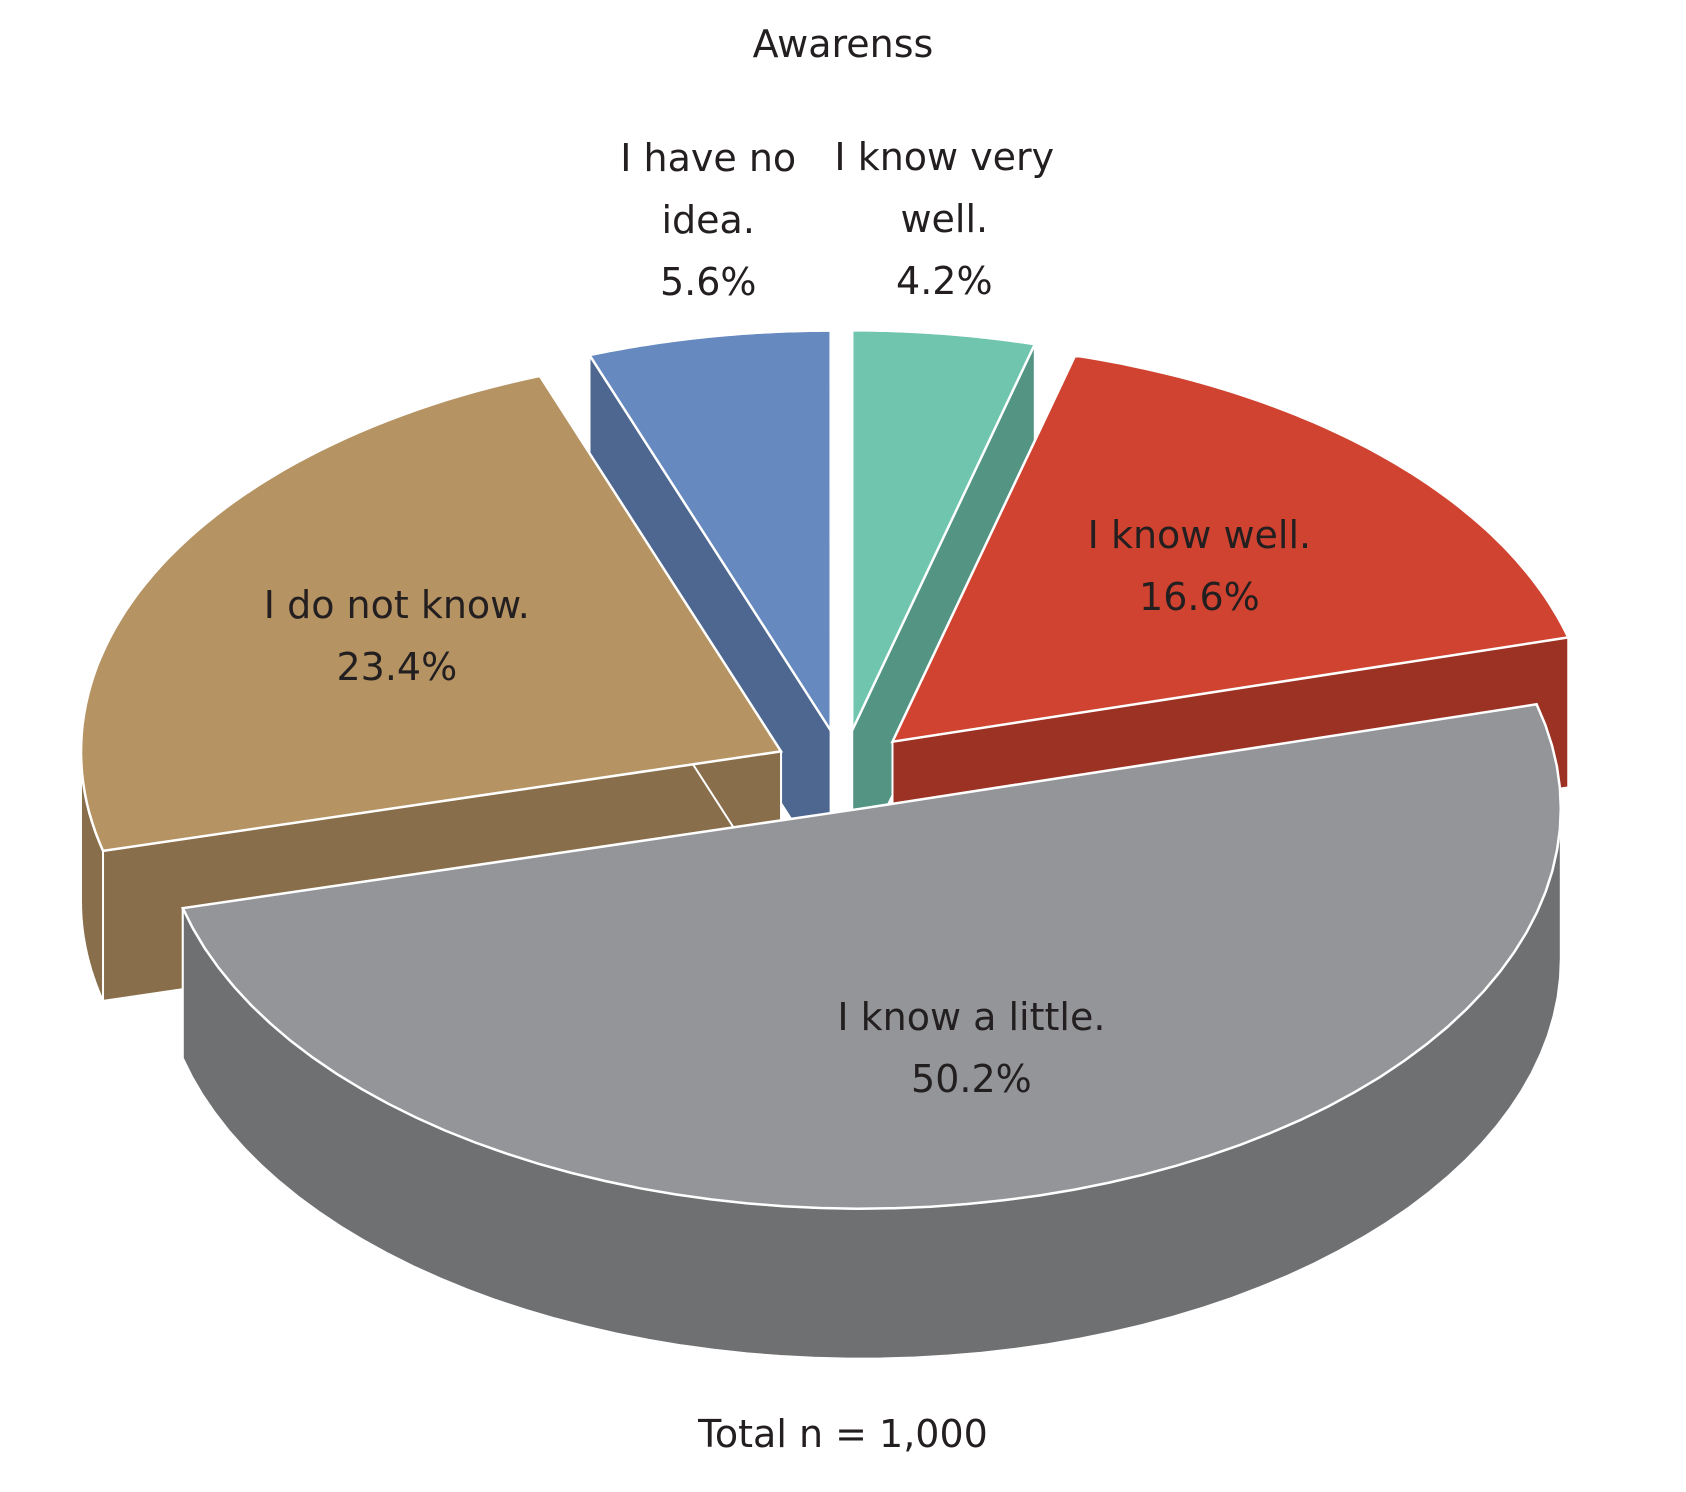 This screenshot has width=1686, height=1492. Describe the element at coordinates (397, 667) in the screenshot. I see `value-label: 23.4%` at that location.